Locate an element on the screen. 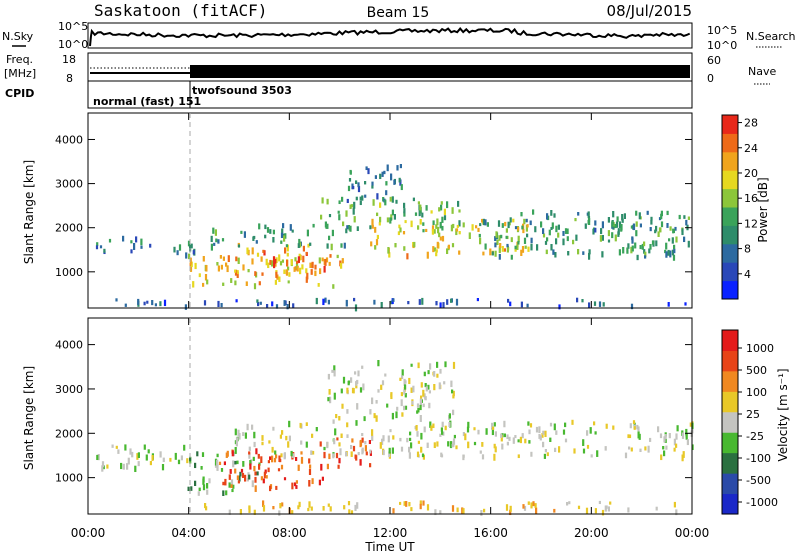  velocity-colorbar-label: 500 is located at coordinates (756, 370).